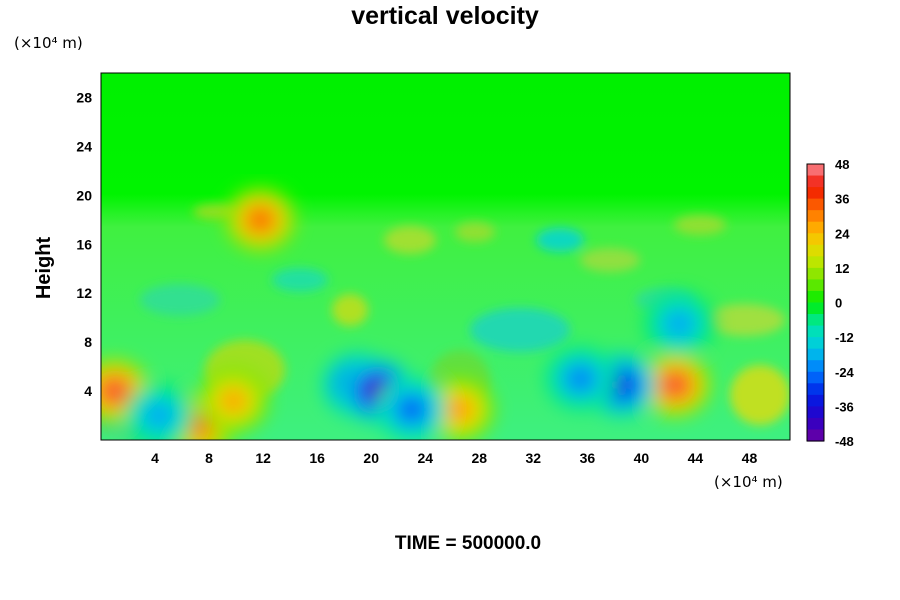  Describe the element at coordinates (842, 164) in the screenshot. I see `colorbar-label: 48` at that location.